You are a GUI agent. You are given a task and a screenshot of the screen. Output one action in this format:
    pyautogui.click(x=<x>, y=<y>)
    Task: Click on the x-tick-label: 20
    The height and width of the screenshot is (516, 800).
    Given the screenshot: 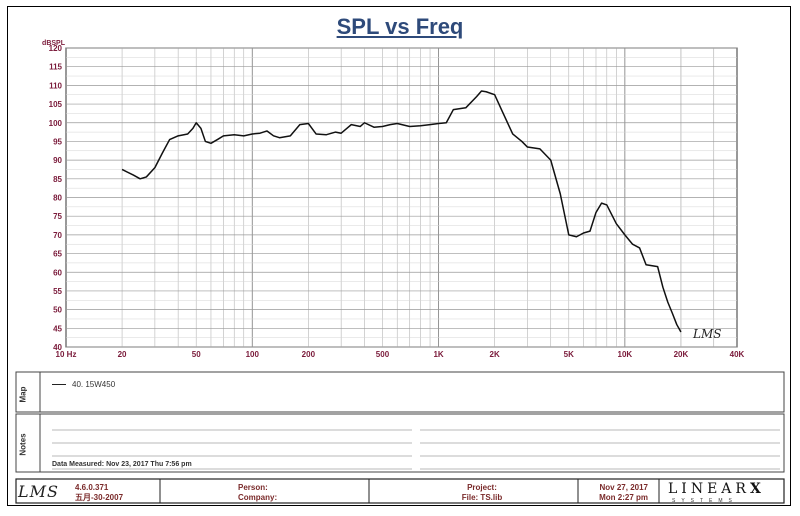 What is the action you would take?
    pyautogui.click(x=122, y=354)
    